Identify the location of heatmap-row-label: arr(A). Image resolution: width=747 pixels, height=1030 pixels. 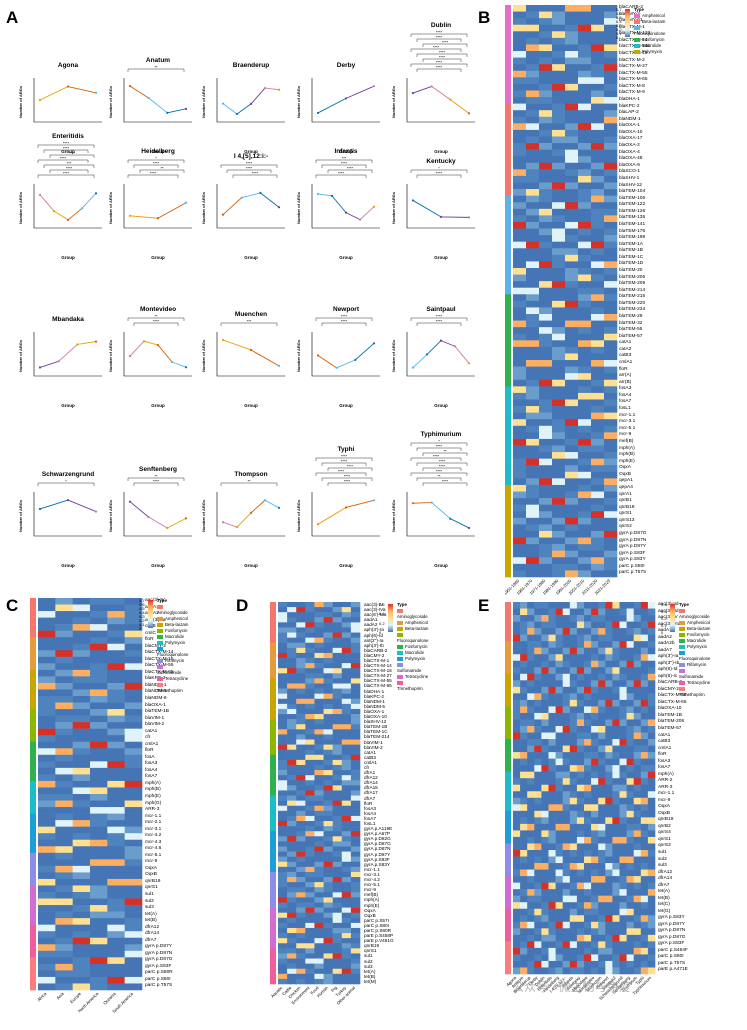
(625, 376).